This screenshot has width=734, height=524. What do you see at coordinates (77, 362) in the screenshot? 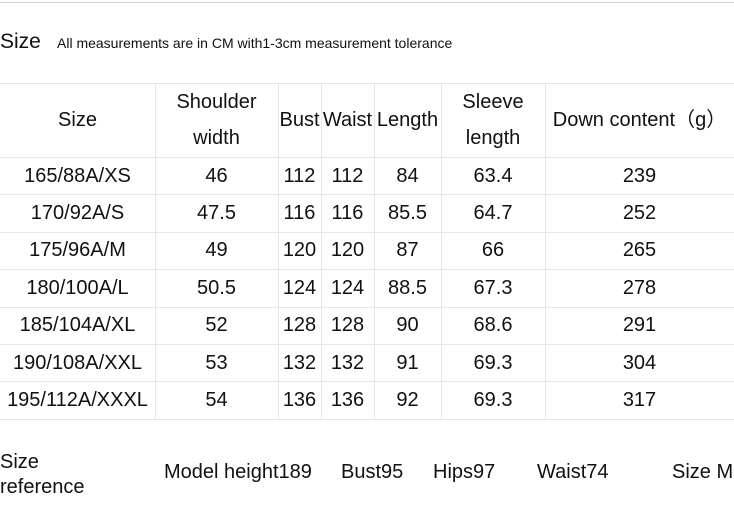
I see `table-cell: 190/108A/XXL` at bounding box center [77, 362].